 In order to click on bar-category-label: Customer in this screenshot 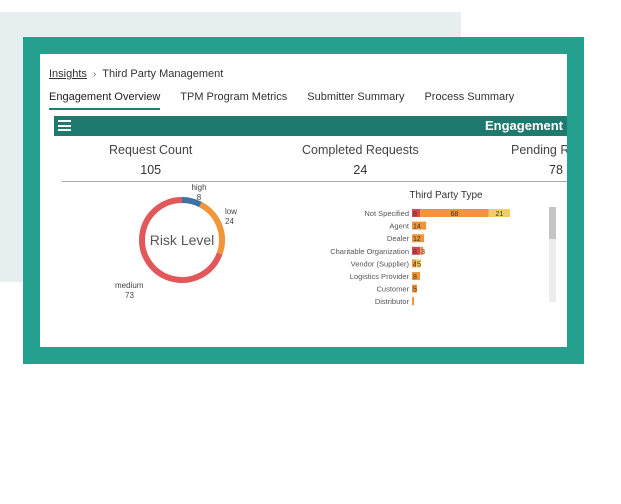, I will do `click(392, 289)`.